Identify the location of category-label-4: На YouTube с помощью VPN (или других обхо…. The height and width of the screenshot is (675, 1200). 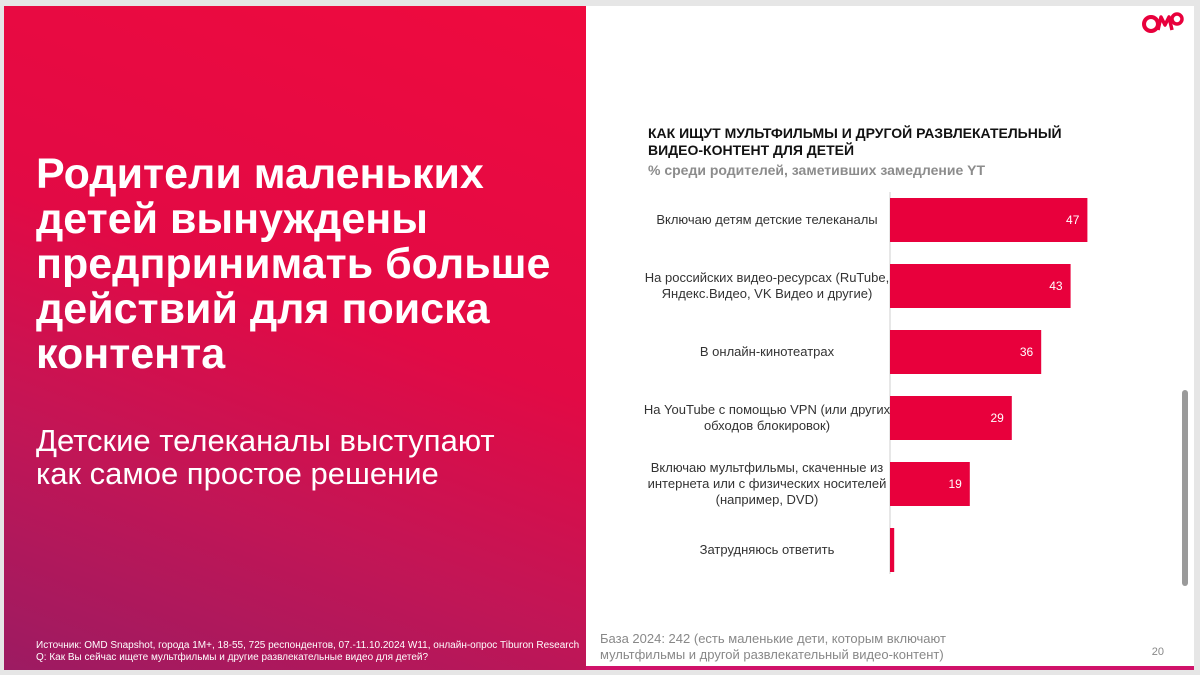
(767, 417).